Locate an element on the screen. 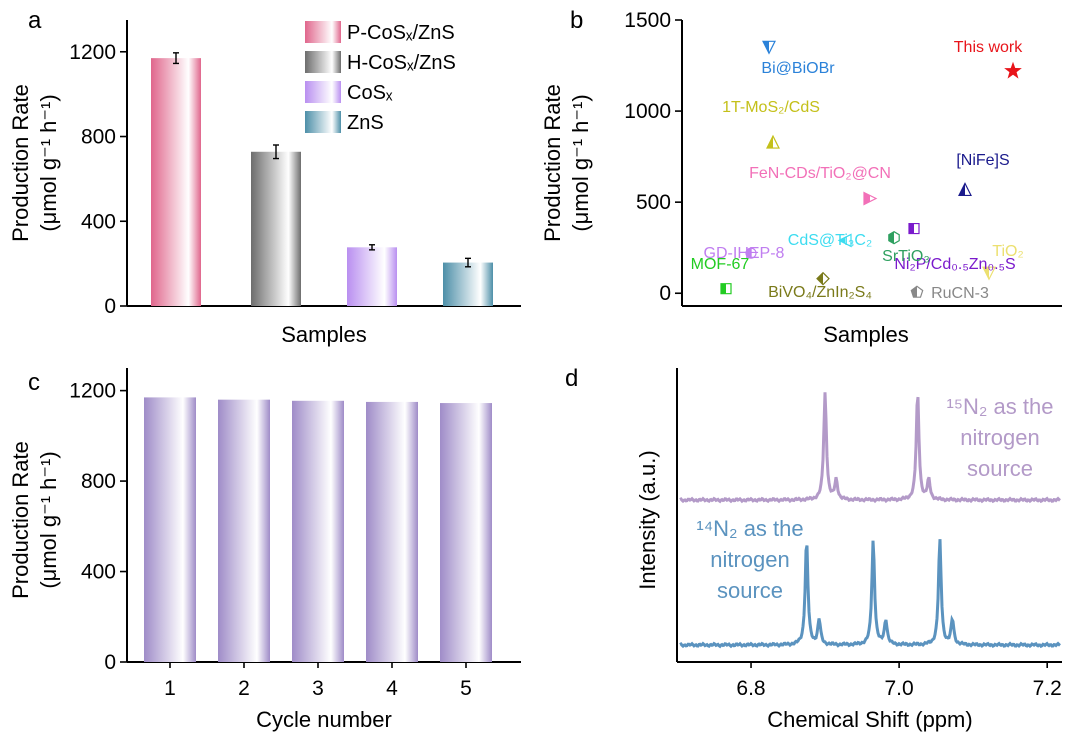  panel-c-y-label-line2: (μmol g⁻¹ h⁻¹) is located at coordinates (48, 519).